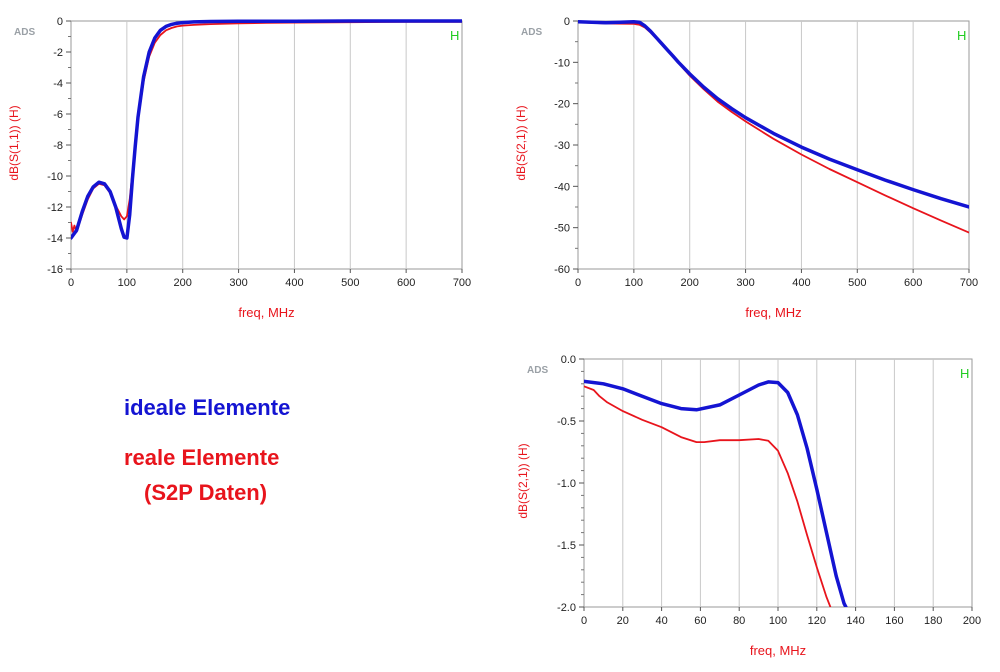 The image size is (1000, 672). What do you see at coordinates (566, 608) in the screenshot?
I see `y-tick-label: -2.0` at bounding box center [566, 608].